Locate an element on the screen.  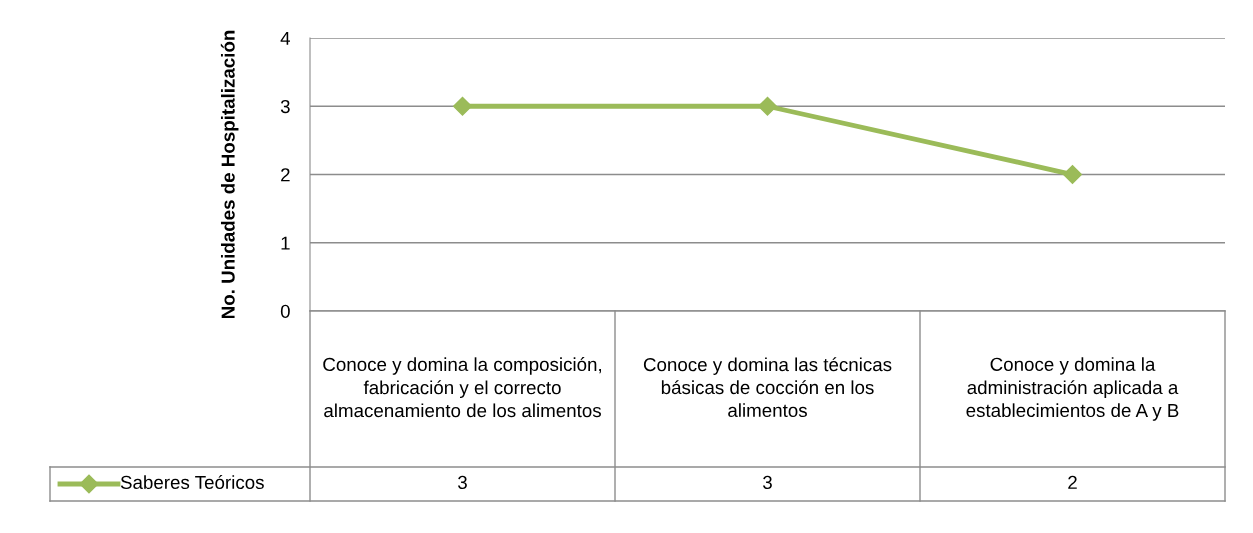
y-axis-title: No. Unidades de Hospitalización is located at coordinates (229, 174).